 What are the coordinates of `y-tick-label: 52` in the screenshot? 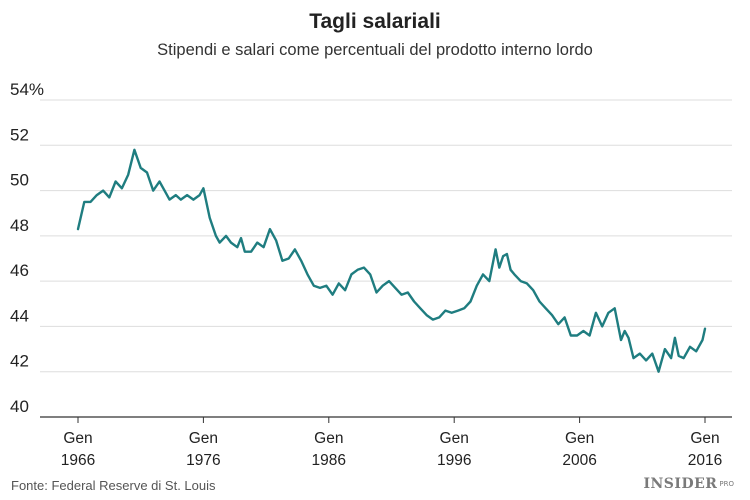 It's located at (19, 134).